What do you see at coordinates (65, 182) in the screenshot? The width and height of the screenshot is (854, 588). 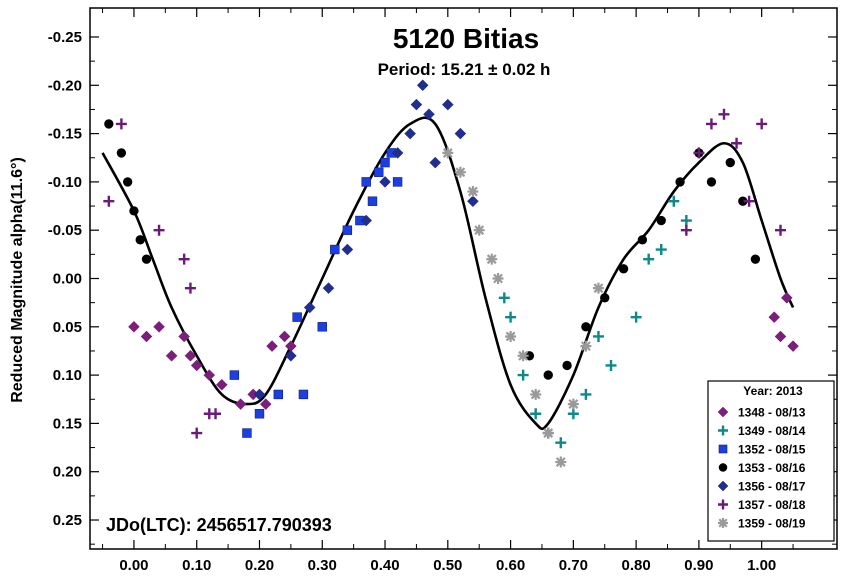 I see `y-tick-label: -0.10` at bounding box center [65, 182].